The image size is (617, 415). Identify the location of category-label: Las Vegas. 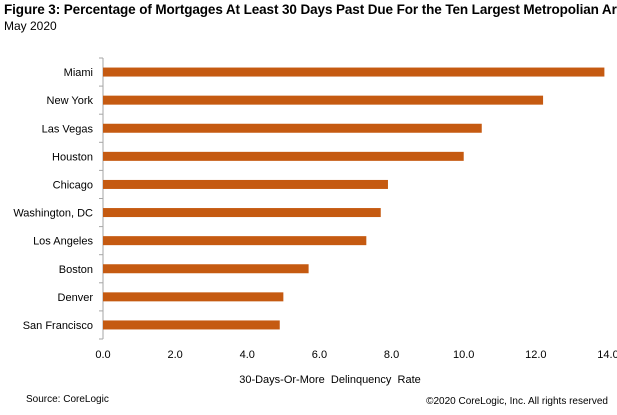
(68, 129).